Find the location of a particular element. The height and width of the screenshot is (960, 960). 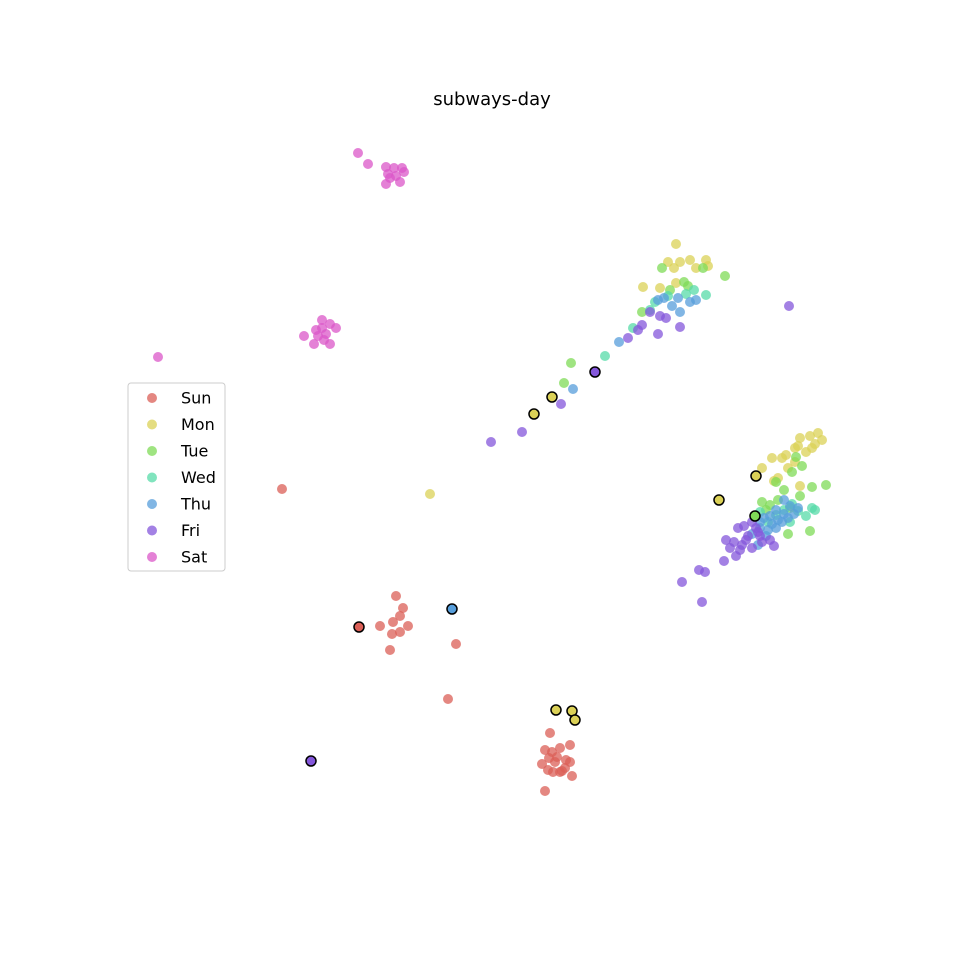

legend-marker-fri is located at coordinates (152, 530).